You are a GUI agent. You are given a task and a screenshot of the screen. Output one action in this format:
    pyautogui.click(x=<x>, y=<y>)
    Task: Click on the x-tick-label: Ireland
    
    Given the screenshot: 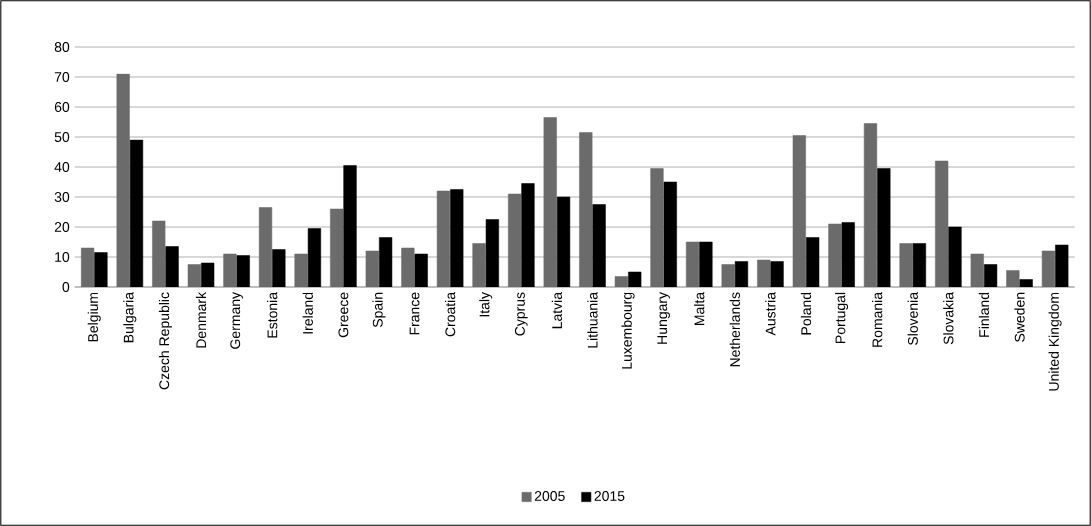 What is the action you would take?
    pyautogui.click(x=307, y=313)
    